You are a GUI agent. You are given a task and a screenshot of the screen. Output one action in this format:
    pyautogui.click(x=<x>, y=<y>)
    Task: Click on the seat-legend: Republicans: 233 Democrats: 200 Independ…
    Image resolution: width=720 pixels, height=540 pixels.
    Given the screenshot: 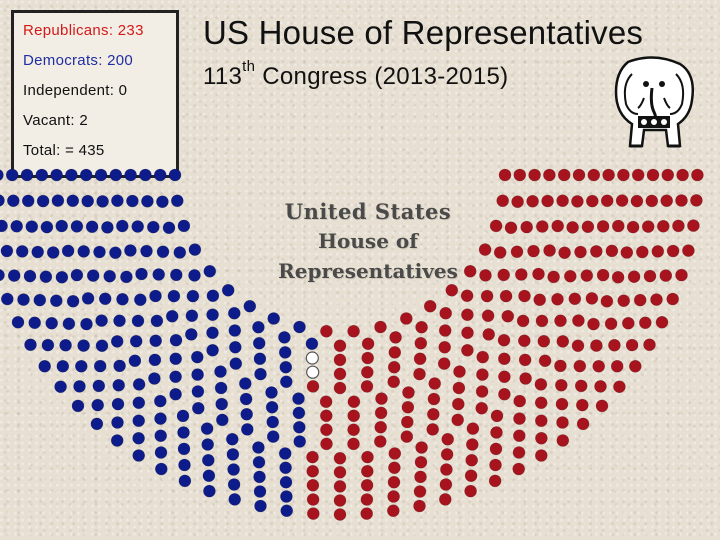 What is the action you would take?
    pyautogui.click(x=95, y=94)
    